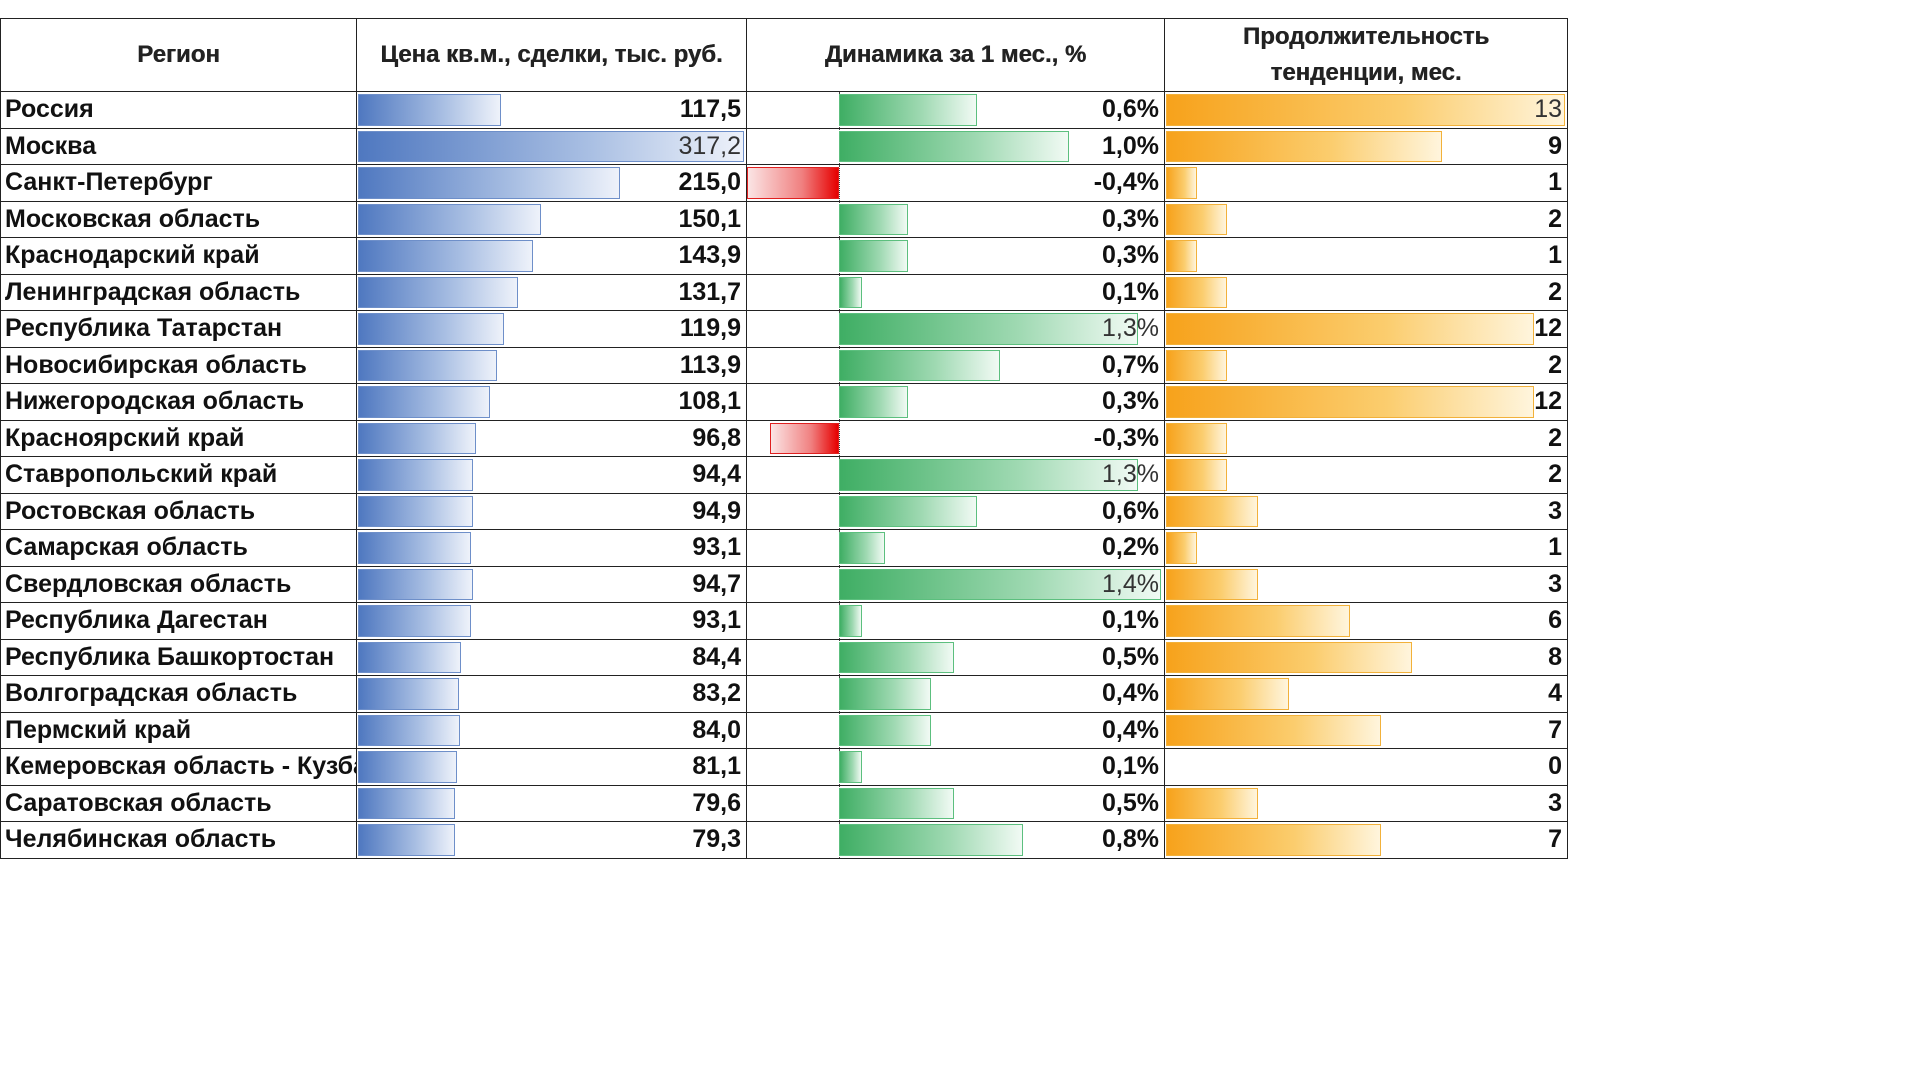 This screenshot has height=1080, width=1920. What do you see at coordinates (1366, 803) in the screenshot?
I see `duration-cell: 3` at bounding box center [1366, 803].